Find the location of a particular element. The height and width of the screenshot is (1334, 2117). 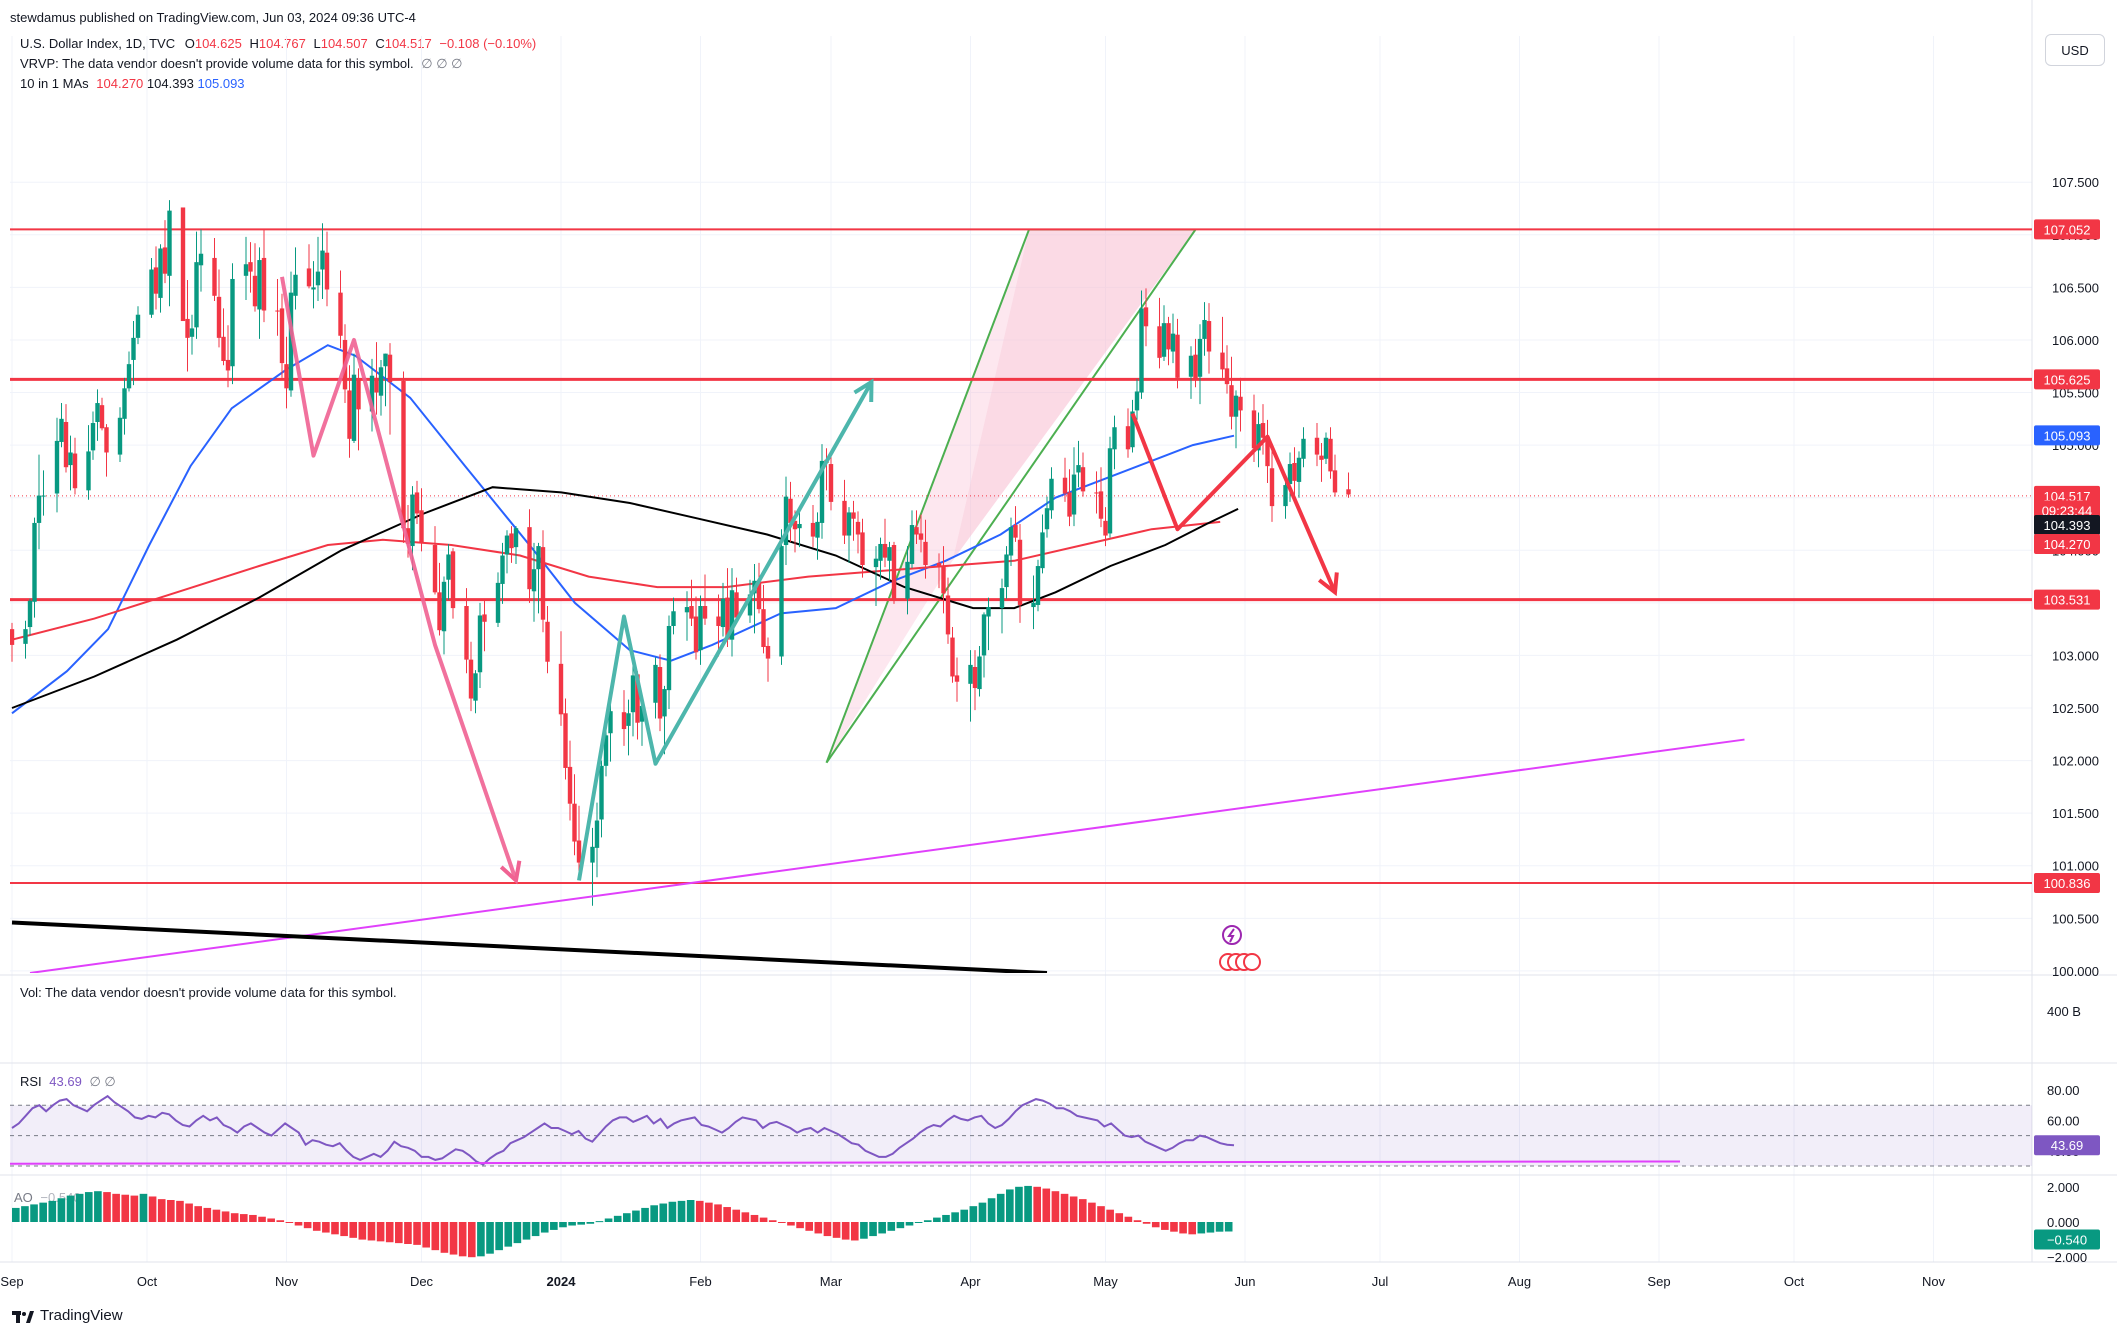

price-tick-label: 103.000 is located at coordinates (2075, 655).